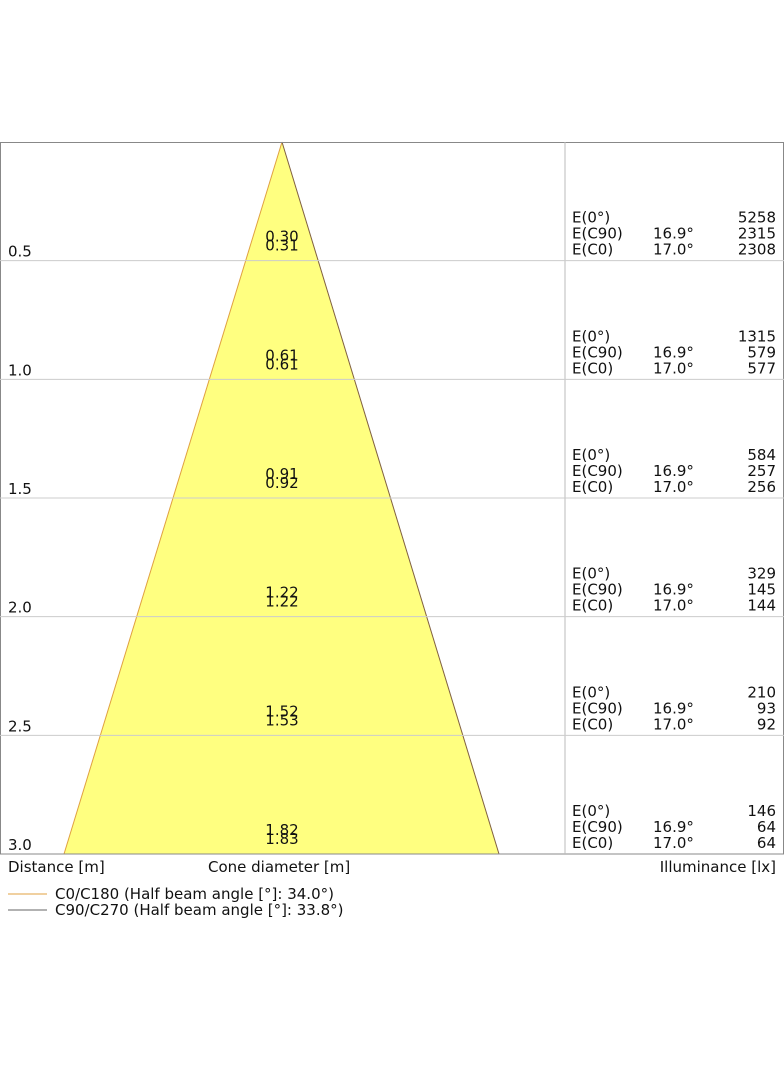 The height and width of the screenshot is (1066, 784). What do you see at coordinates (20, 252) in the screenshot?
I see `distance-label: 0.5` at bounding box center [20, 252].